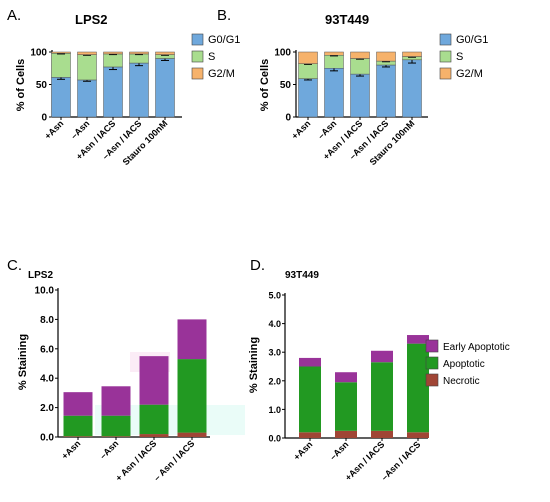 The height and width of the screenshot is (502, 550). What do you see at coordinates (42, 85) in the screenshot?
I see `panel-a-y-tick-label: 50` at bounding box center [42, 85].